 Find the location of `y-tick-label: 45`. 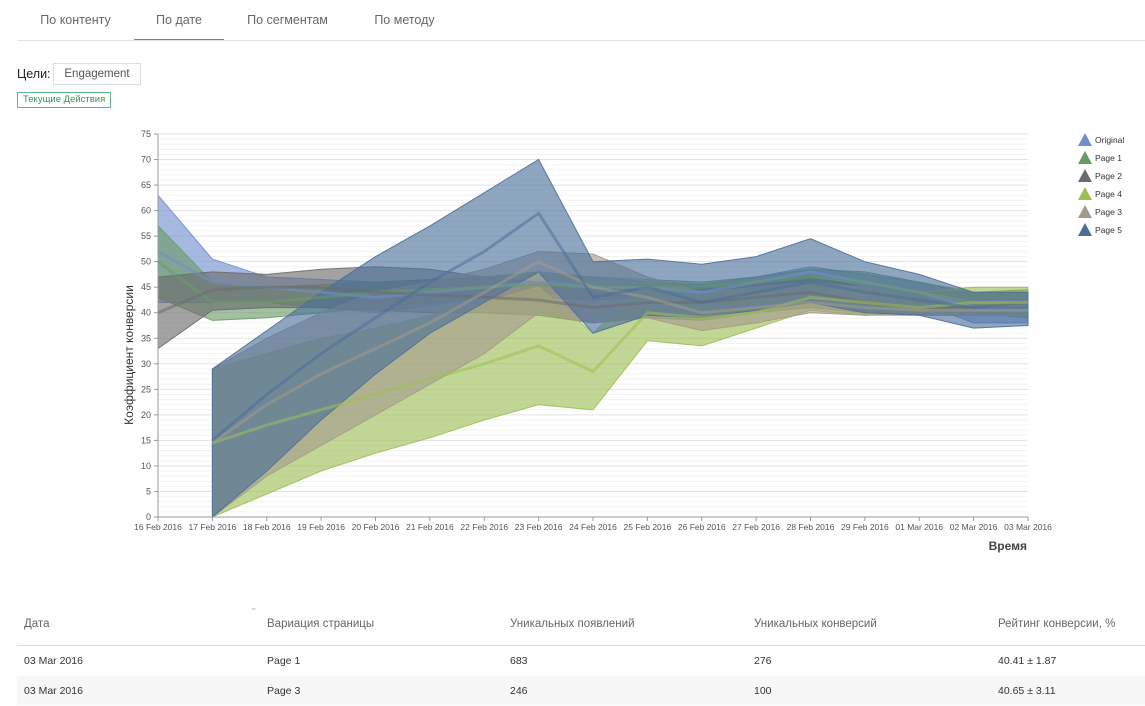

y-tick-label: 45 is located at coordinates (146, 287).